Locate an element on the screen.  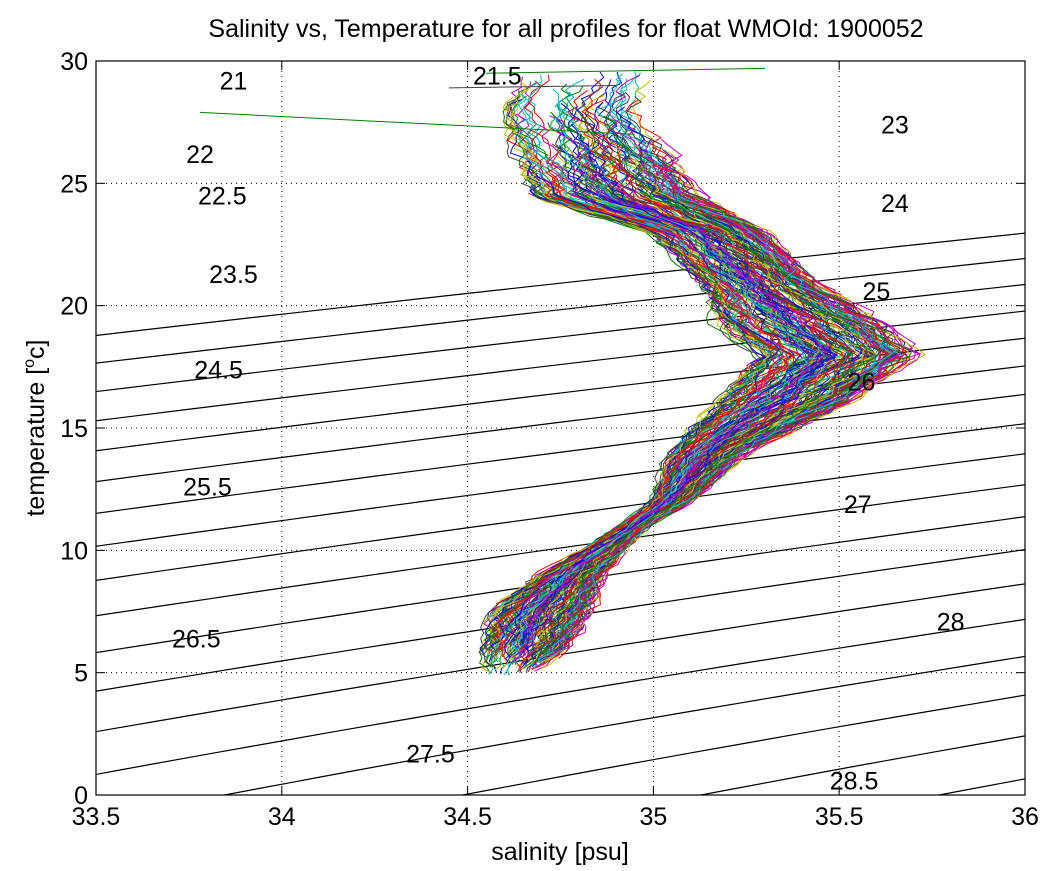
x-tick-label: 36 is located at coordinates (1025, 817).